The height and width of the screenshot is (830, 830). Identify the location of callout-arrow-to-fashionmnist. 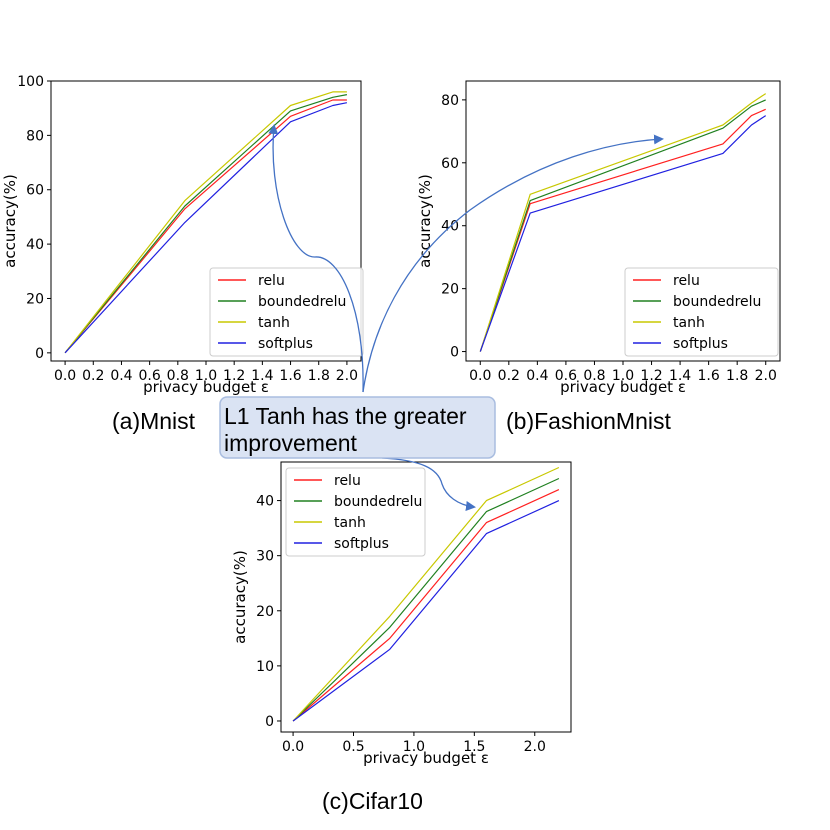
(513, 263).